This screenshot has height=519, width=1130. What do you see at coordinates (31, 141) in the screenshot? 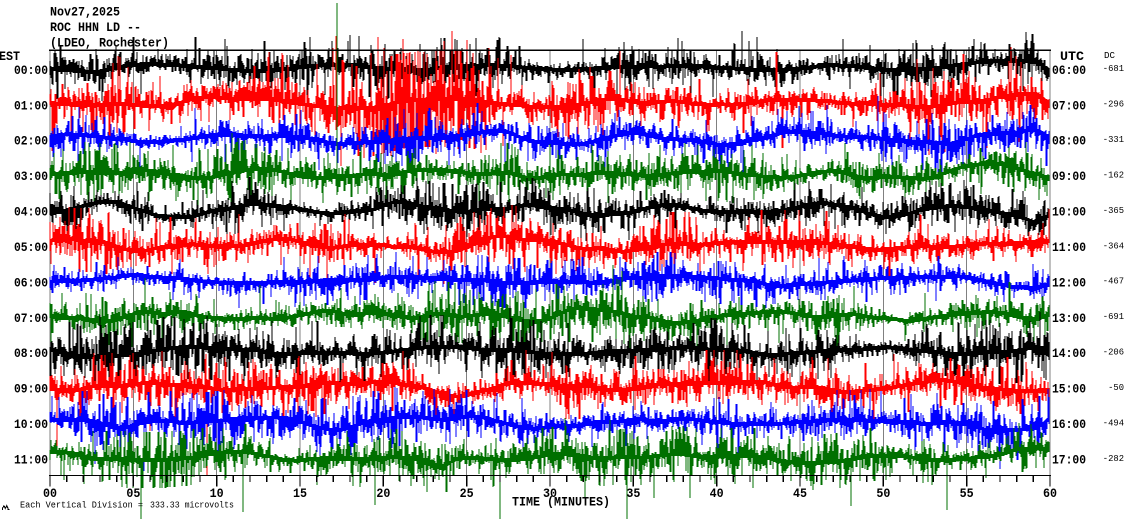
I see `svg-text: 02:00` at bounding box center [31, 141].